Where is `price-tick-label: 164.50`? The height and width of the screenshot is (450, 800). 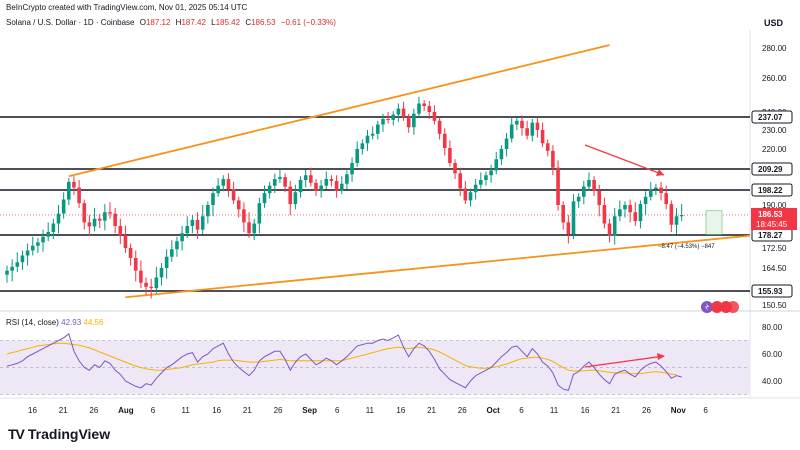 price-tick-label: 164.50 is located at coordinates (774, 268).